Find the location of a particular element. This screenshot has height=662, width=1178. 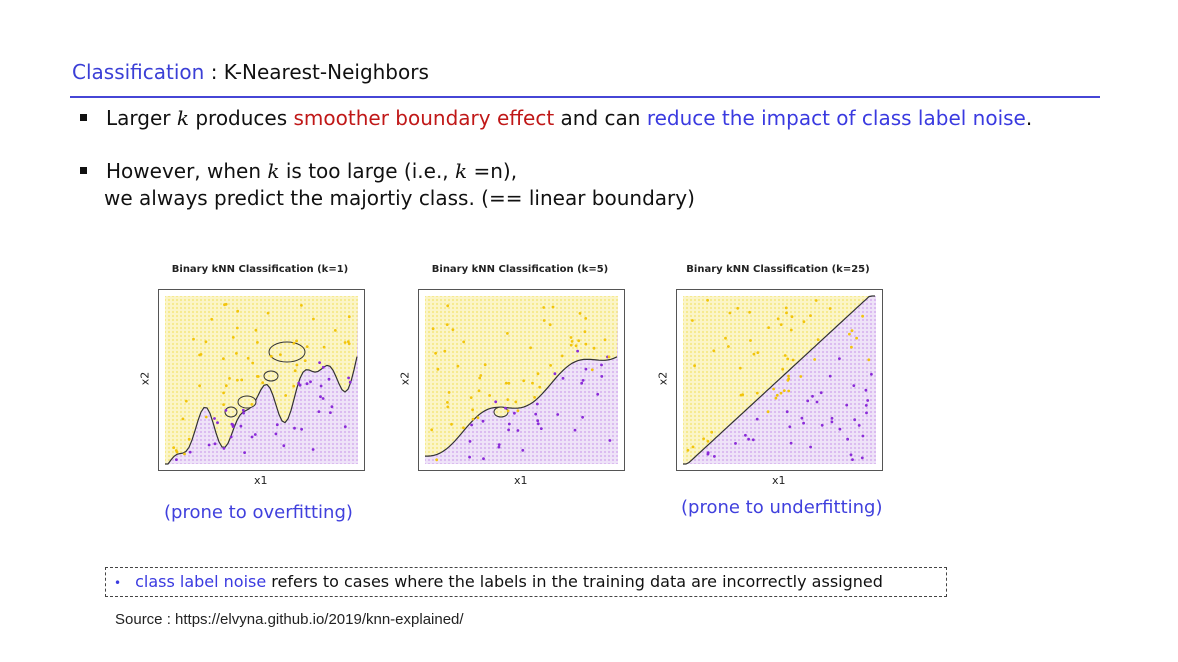

title-subtopic: K-Nearest-Neighbors is located at coordinates (326, 72).